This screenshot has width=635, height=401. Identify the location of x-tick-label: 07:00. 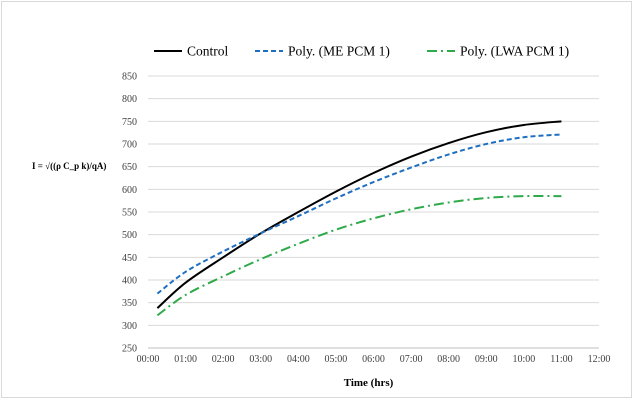
(411, 359).